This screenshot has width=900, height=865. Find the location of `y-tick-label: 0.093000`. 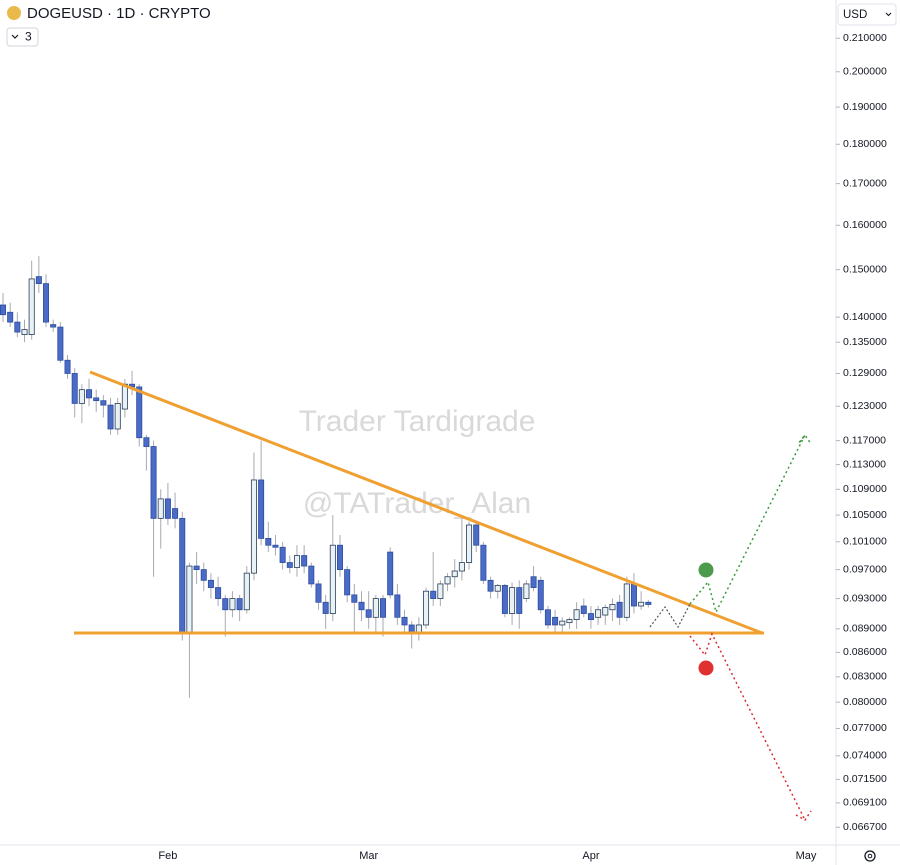

y-tick-label: 0.093000 is located at coordinates (865, 598).